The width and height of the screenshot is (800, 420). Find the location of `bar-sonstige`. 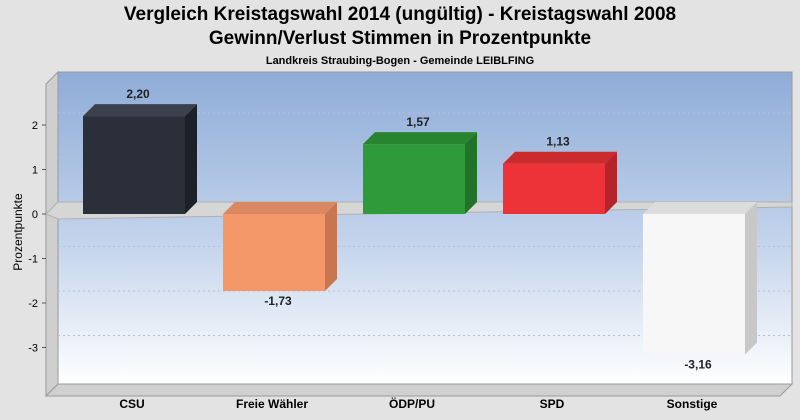

bar-sonstige is located at coordinates (700, 278).